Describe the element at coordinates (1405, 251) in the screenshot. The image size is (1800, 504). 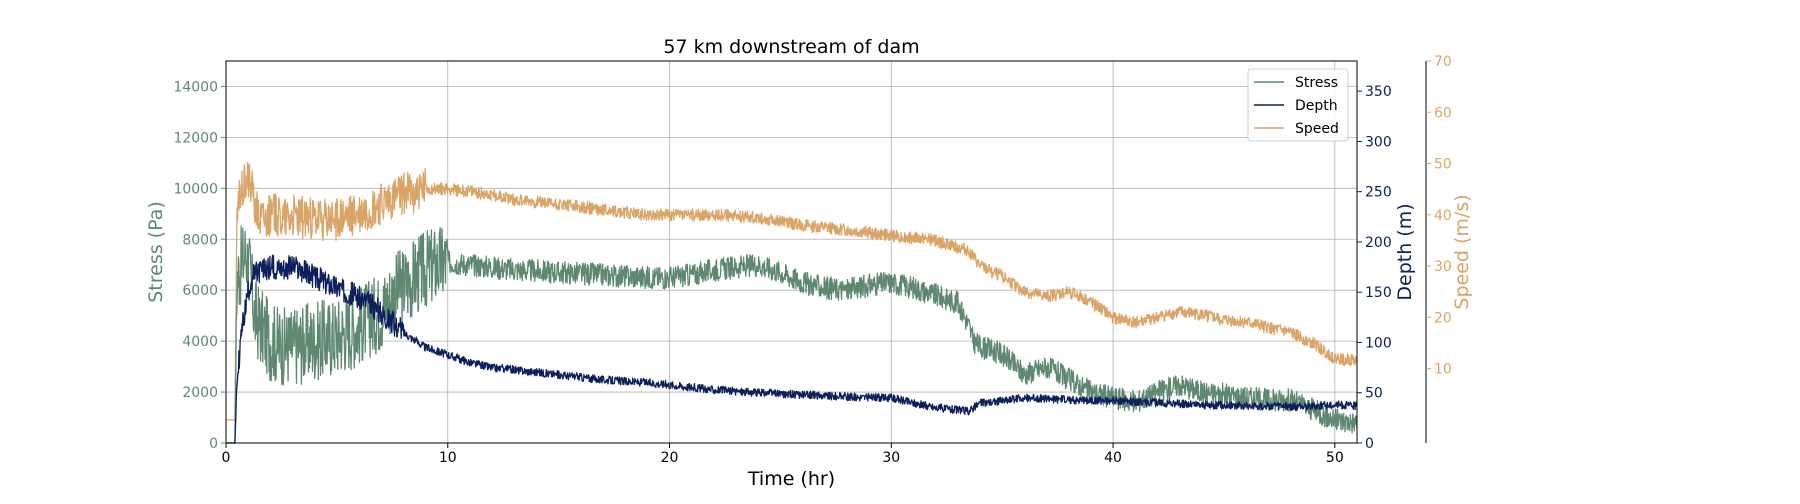
I see `depth-axis-label: Depth (m)` at that location.